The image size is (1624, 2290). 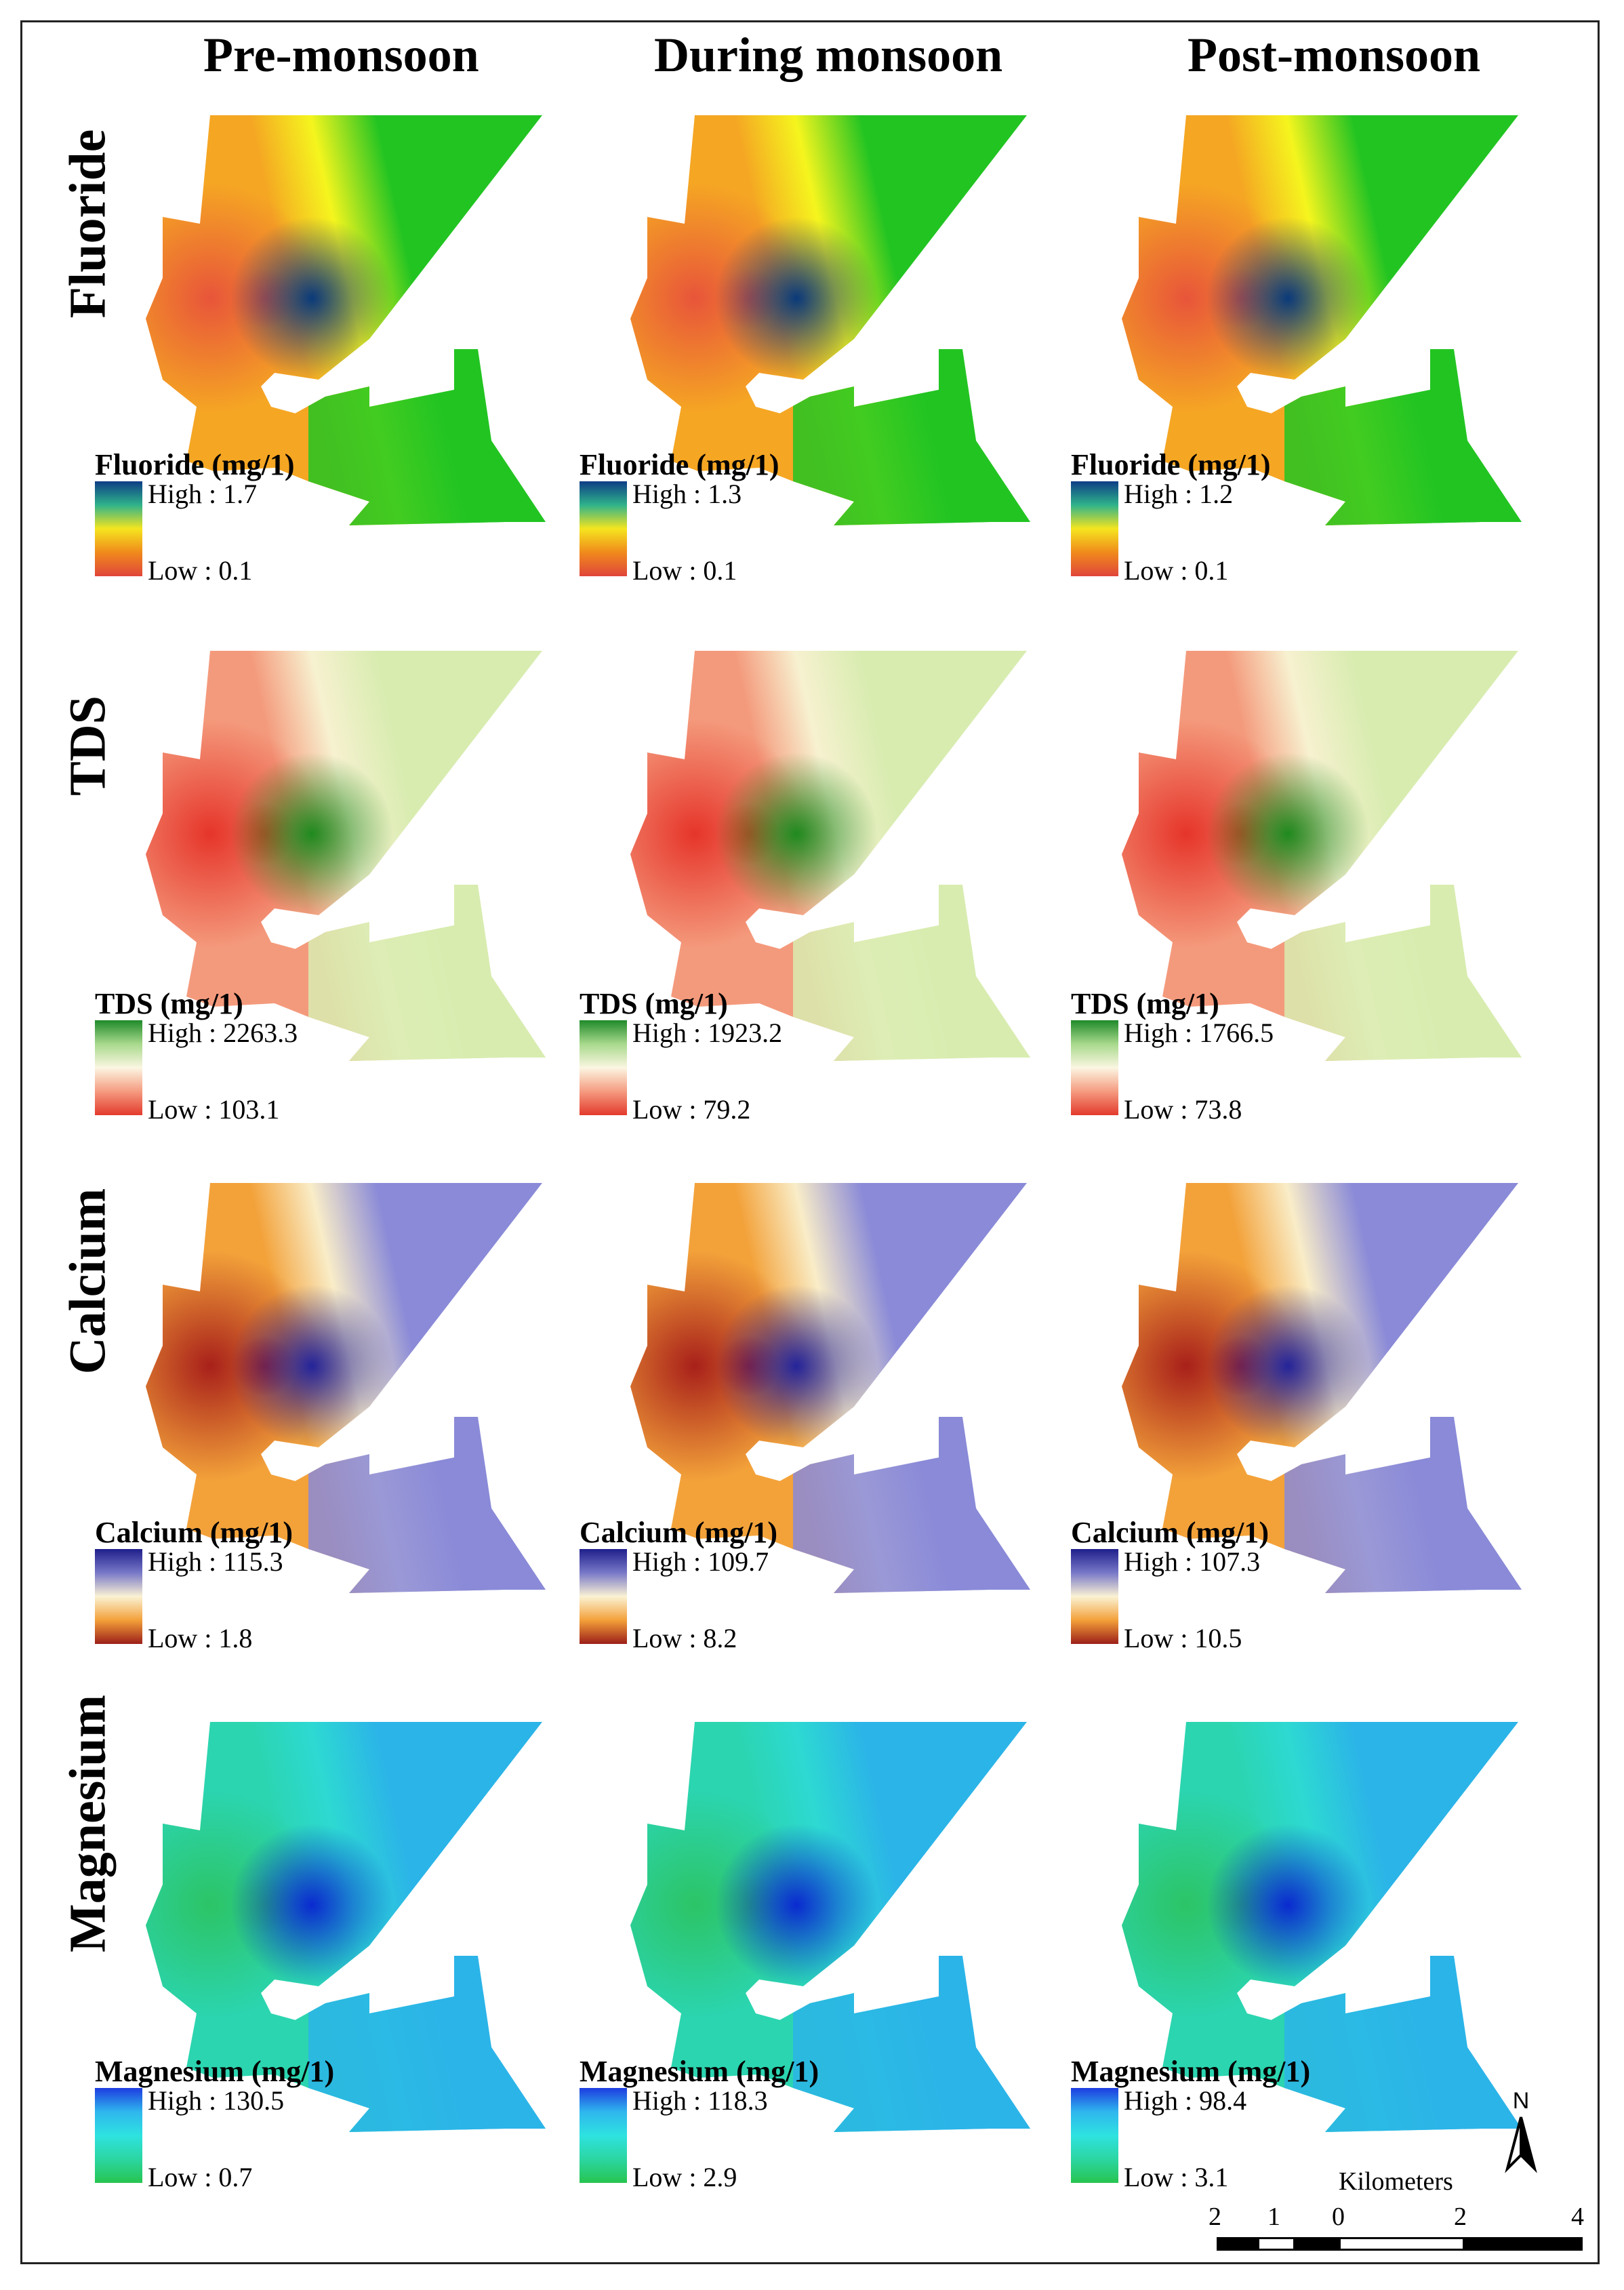 I want to click on legend-high-label: High : 1.7, so click(x=203, y=494).